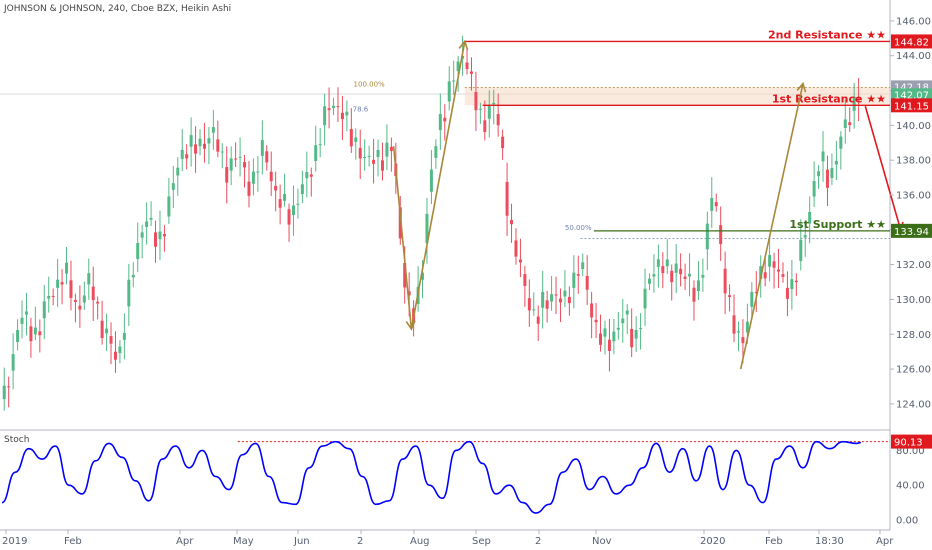 This screenshot has height=550, width=932. What do you see at coordinates (602, 541) in the screenshot?
I see `time-tick-label: Nov` at bounding box center [602, 541].